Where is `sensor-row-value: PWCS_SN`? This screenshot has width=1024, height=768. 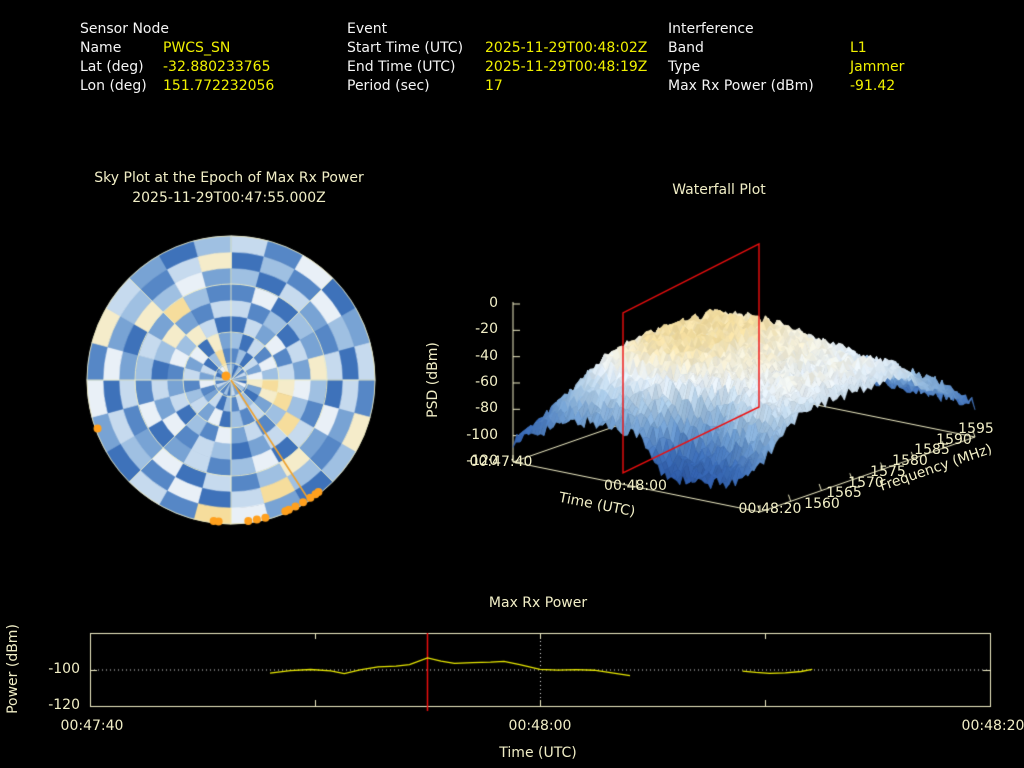
sensor-row-value: PWCS_SN is located at coordinates (197, 48).